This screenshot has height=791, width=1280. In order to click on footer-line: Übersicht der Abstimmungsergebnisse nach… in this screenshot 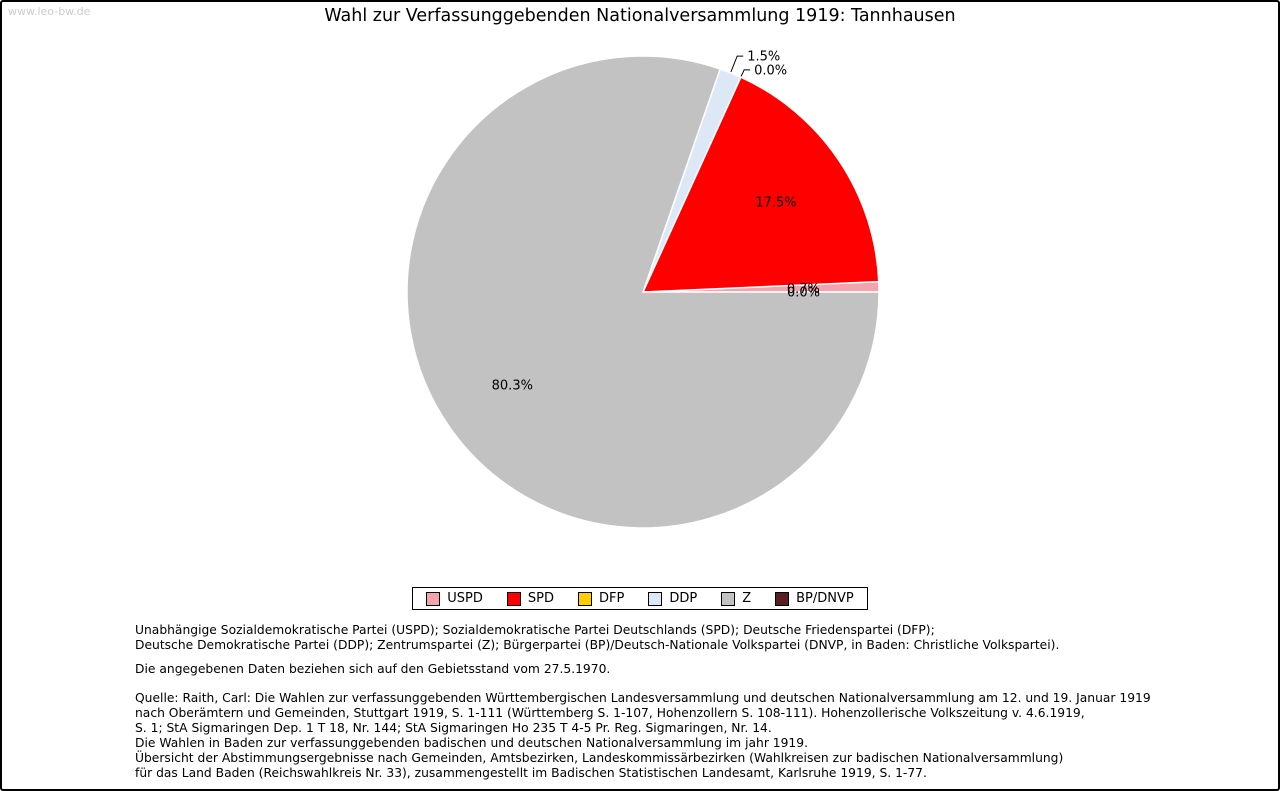, I will do `click(599, 758)`.